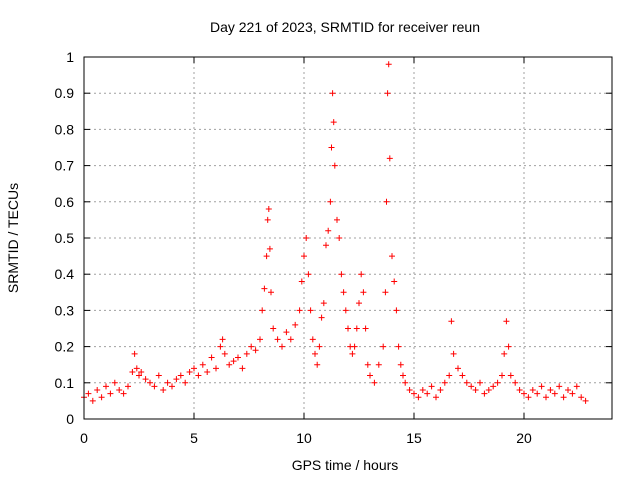  What do you see at coordinates (70, 419) in the screenshot?
I see `y-tick-label: 0` at bounding box center [70, 419].